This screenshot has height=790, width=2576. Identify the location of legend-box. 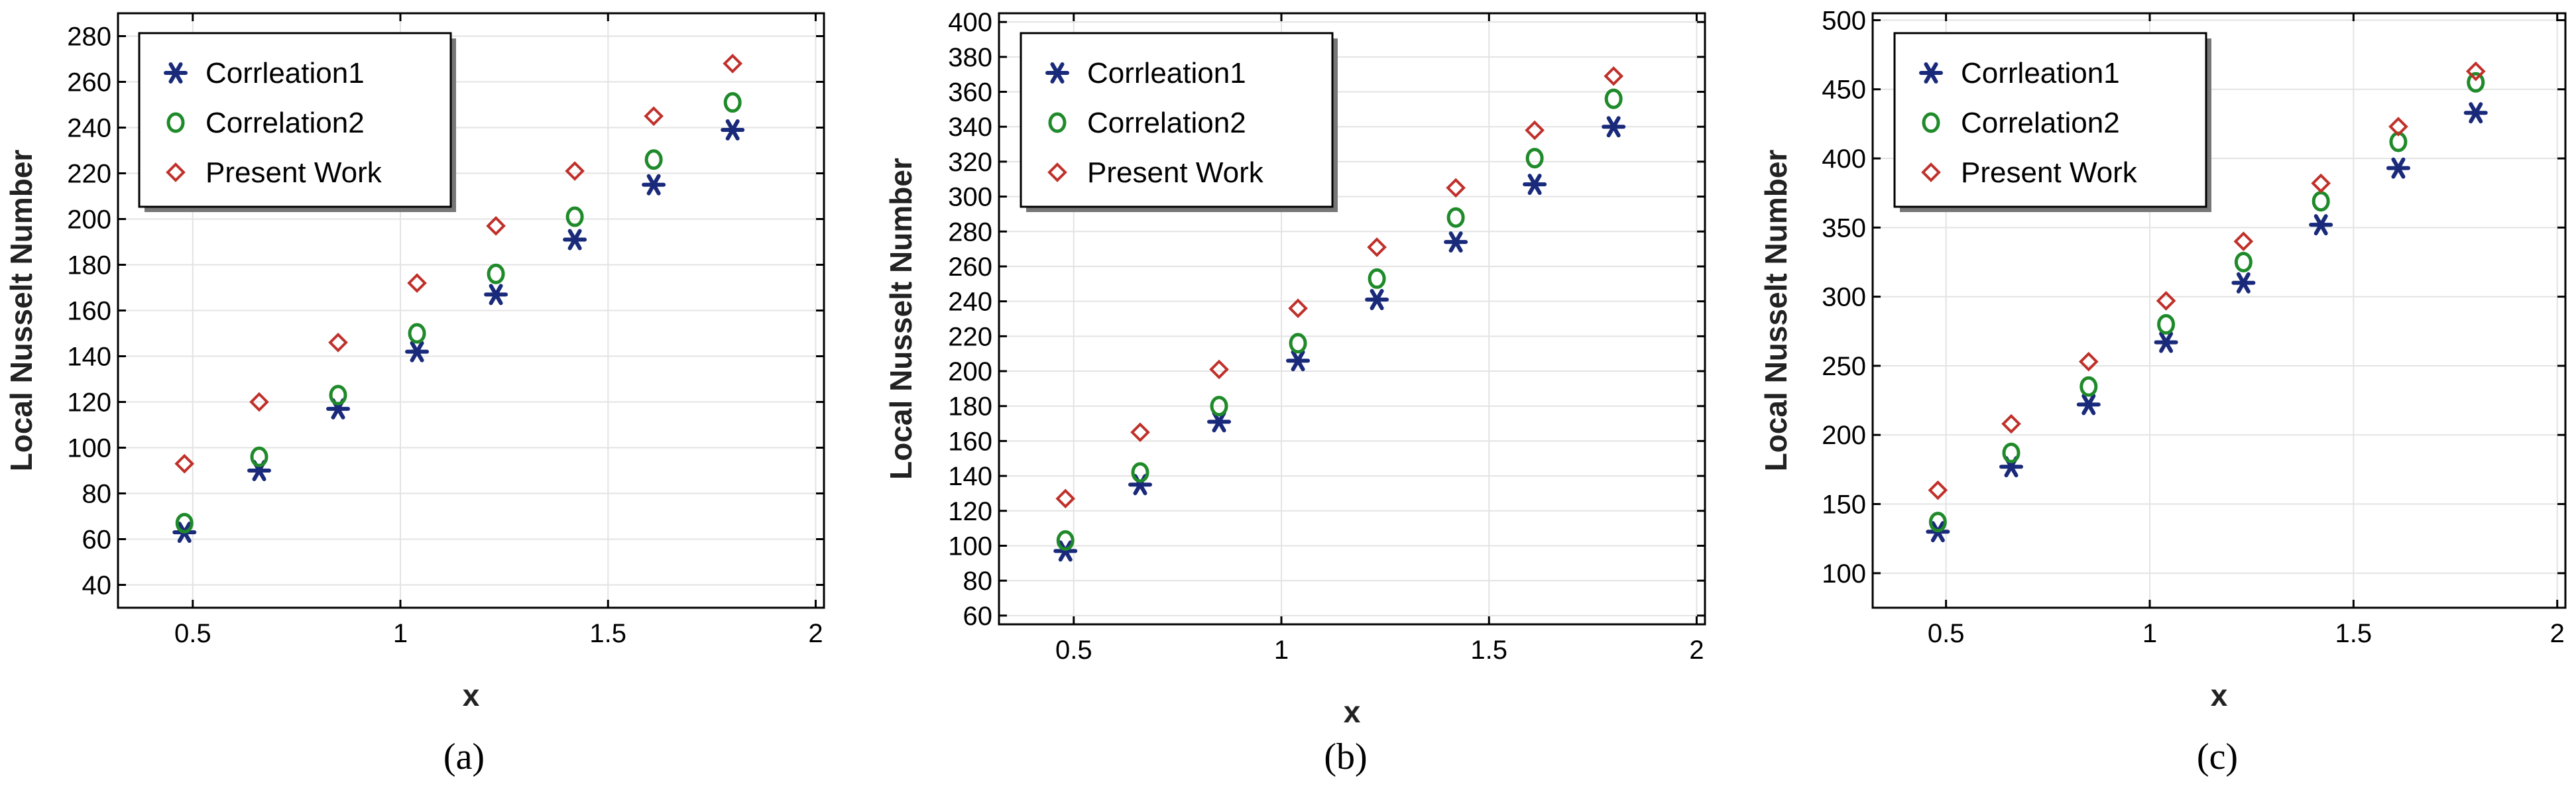
(2050, 120).